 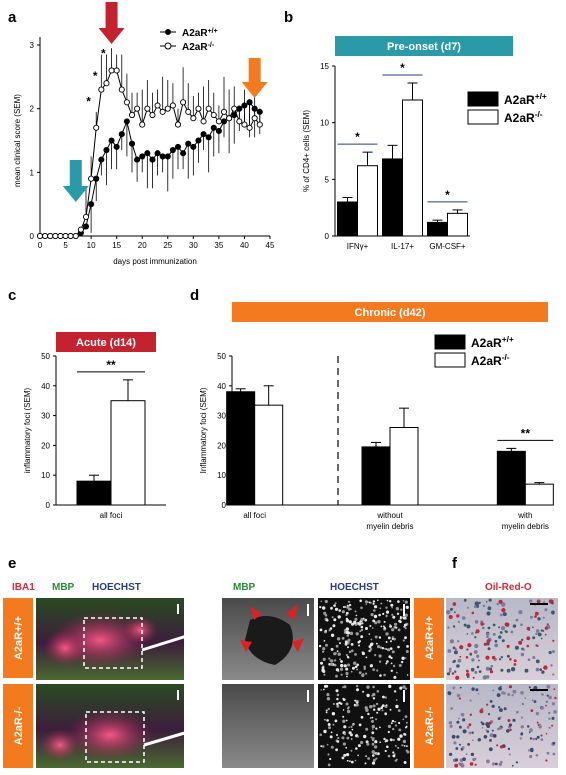 What do you see at coordinates (110, 735) in the screenshot?
I see `iba1-cluster-ko` at bounding box center [110, 735].